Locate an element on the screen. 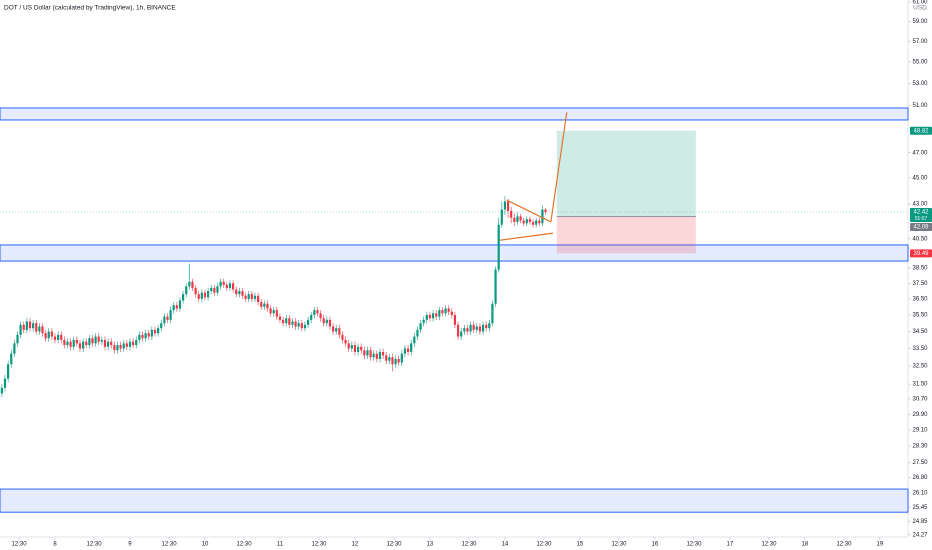 Image resolution: width=932 pixels, height=550 pixels. y-tick-label: 25.45 is located at coordinates (920, 508).